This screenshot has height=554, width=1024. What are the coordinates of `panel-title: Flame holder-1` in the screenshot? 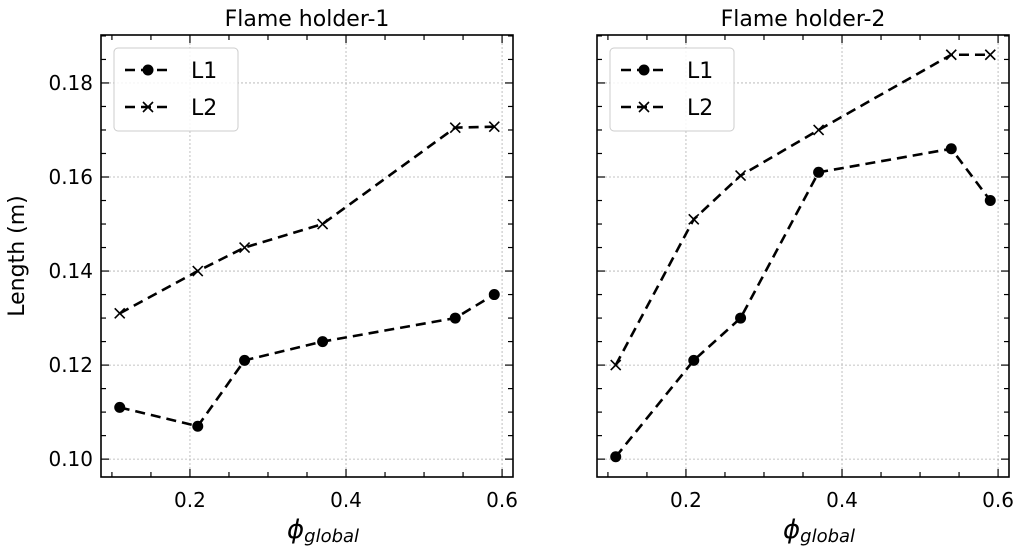 It's located at (307, 19).